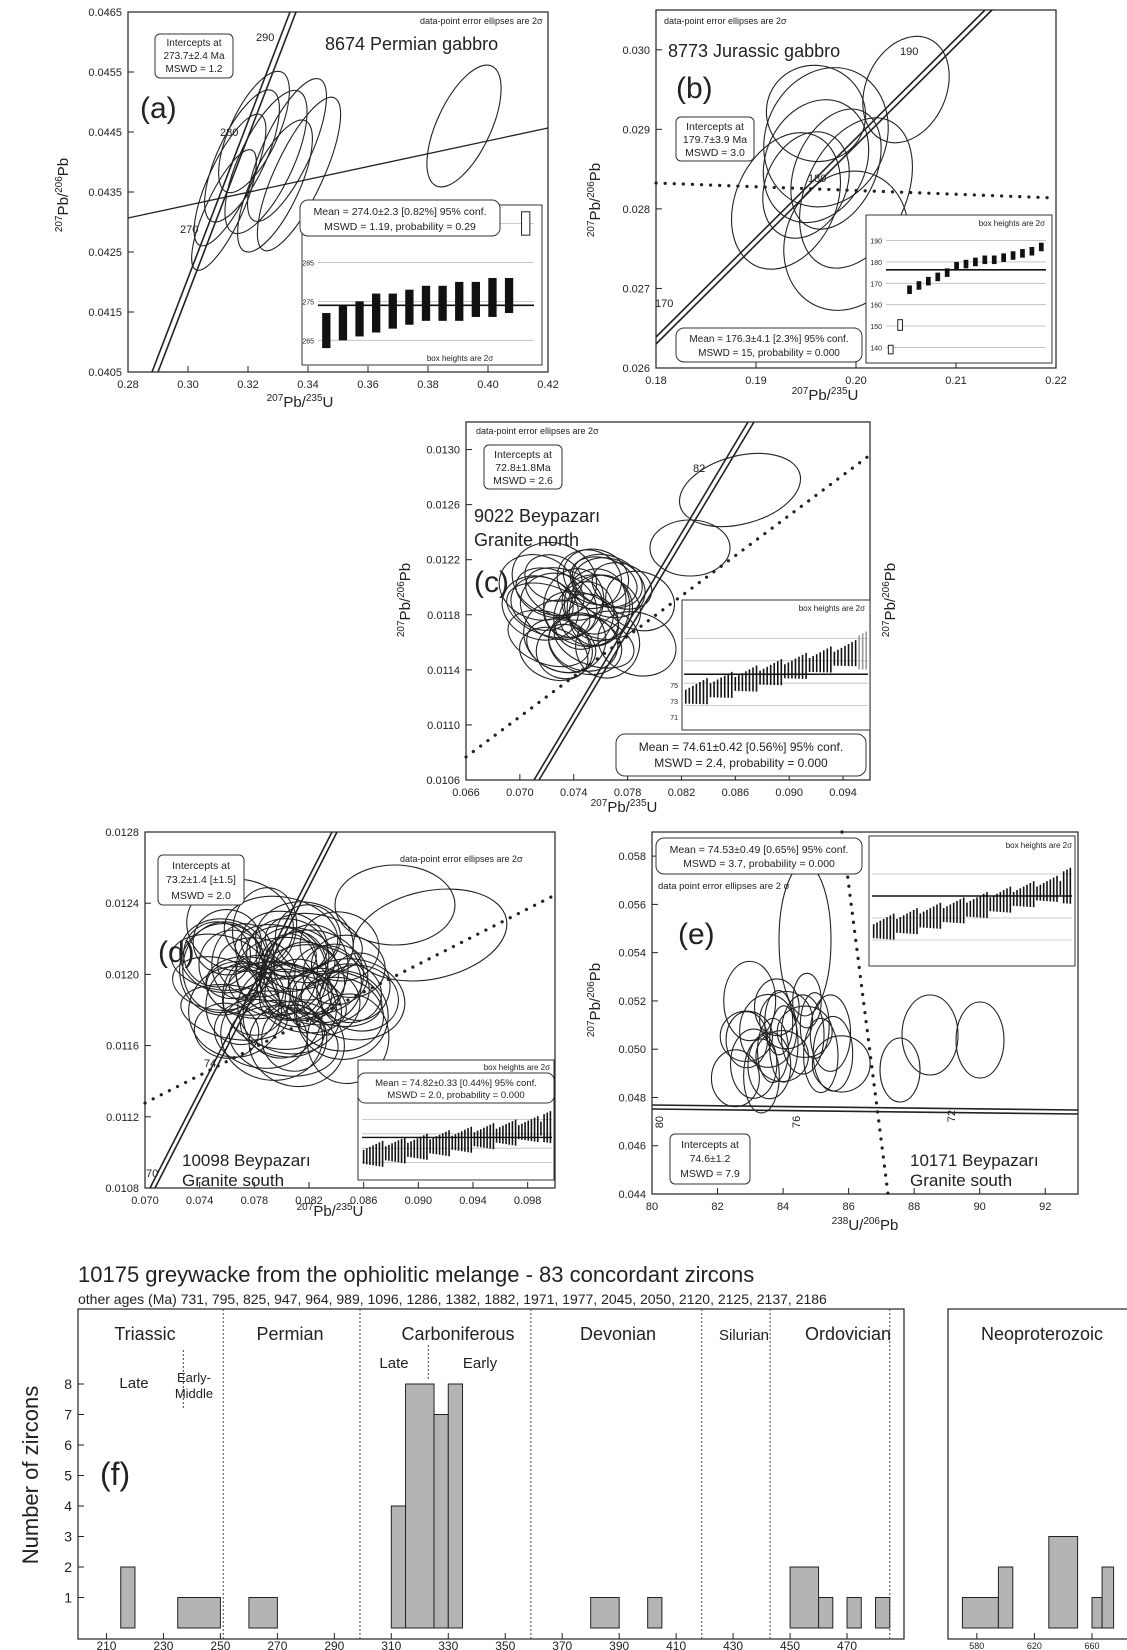 The height and width of the screenshot is (1650, 1127). Describe the element at coordinates (537, 516) in the screenshot. I see `panel-c-sample-line1: 9022 Beypazarı` at that location.